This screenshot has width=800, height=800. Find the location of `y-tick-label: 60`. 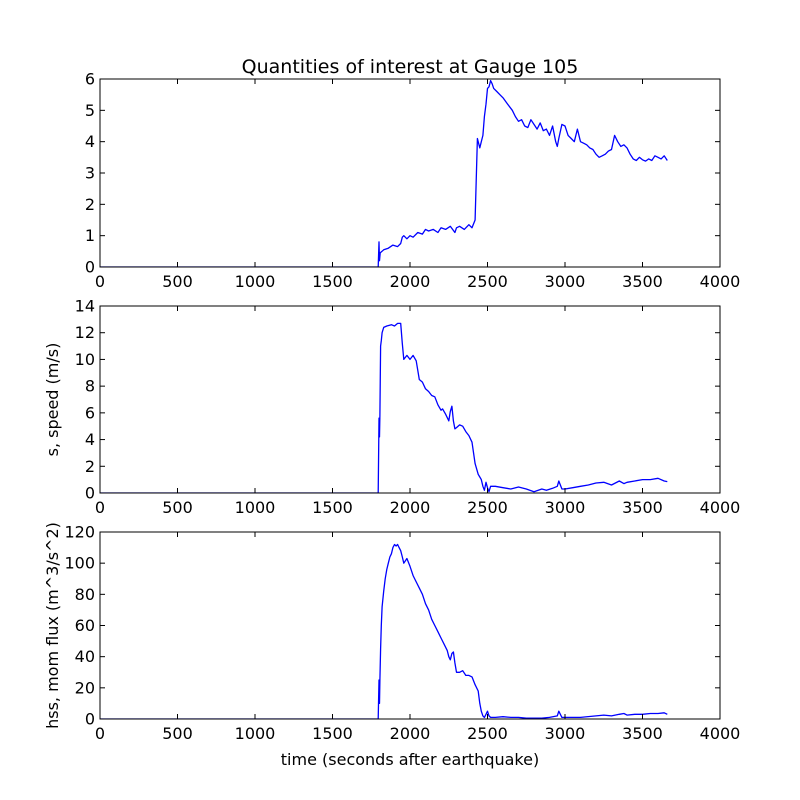

y-tick-label: 60 is located at coordinates (85, 625).